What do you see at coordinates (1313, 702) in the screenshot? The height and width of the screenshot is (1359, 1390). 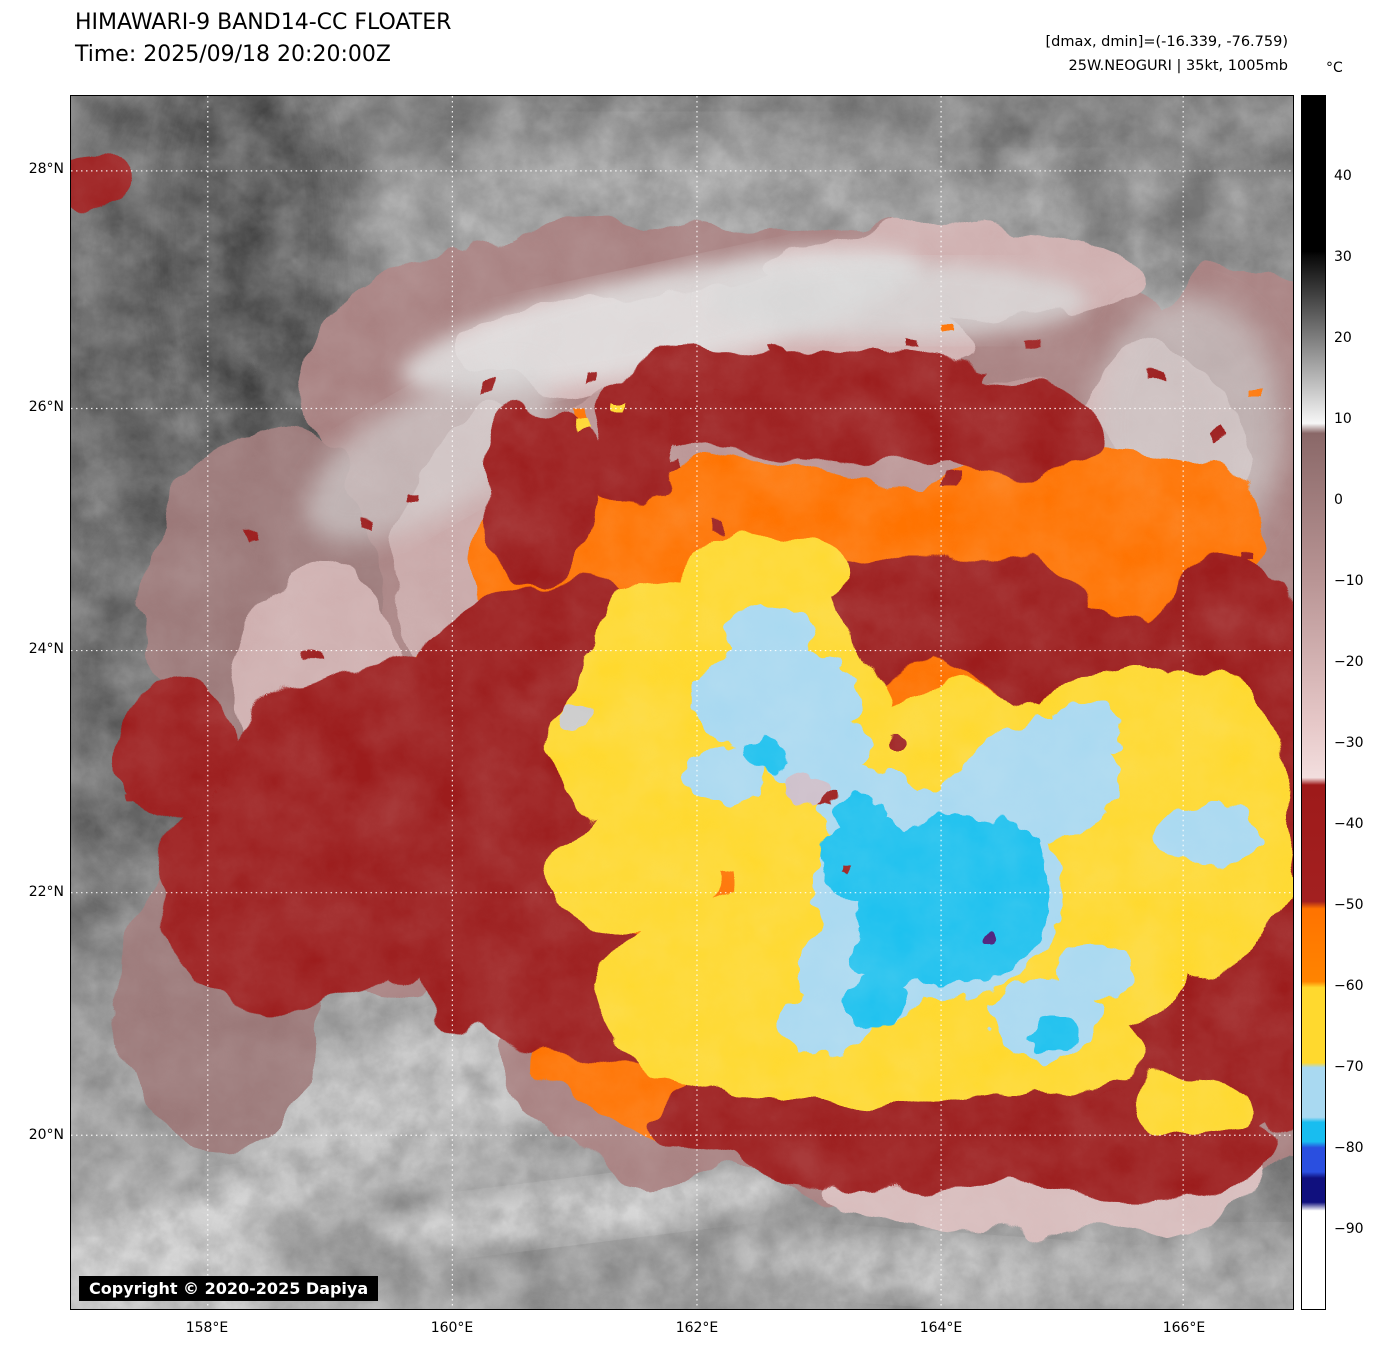 I see `colorbar` at bounding box center [1313, 702].